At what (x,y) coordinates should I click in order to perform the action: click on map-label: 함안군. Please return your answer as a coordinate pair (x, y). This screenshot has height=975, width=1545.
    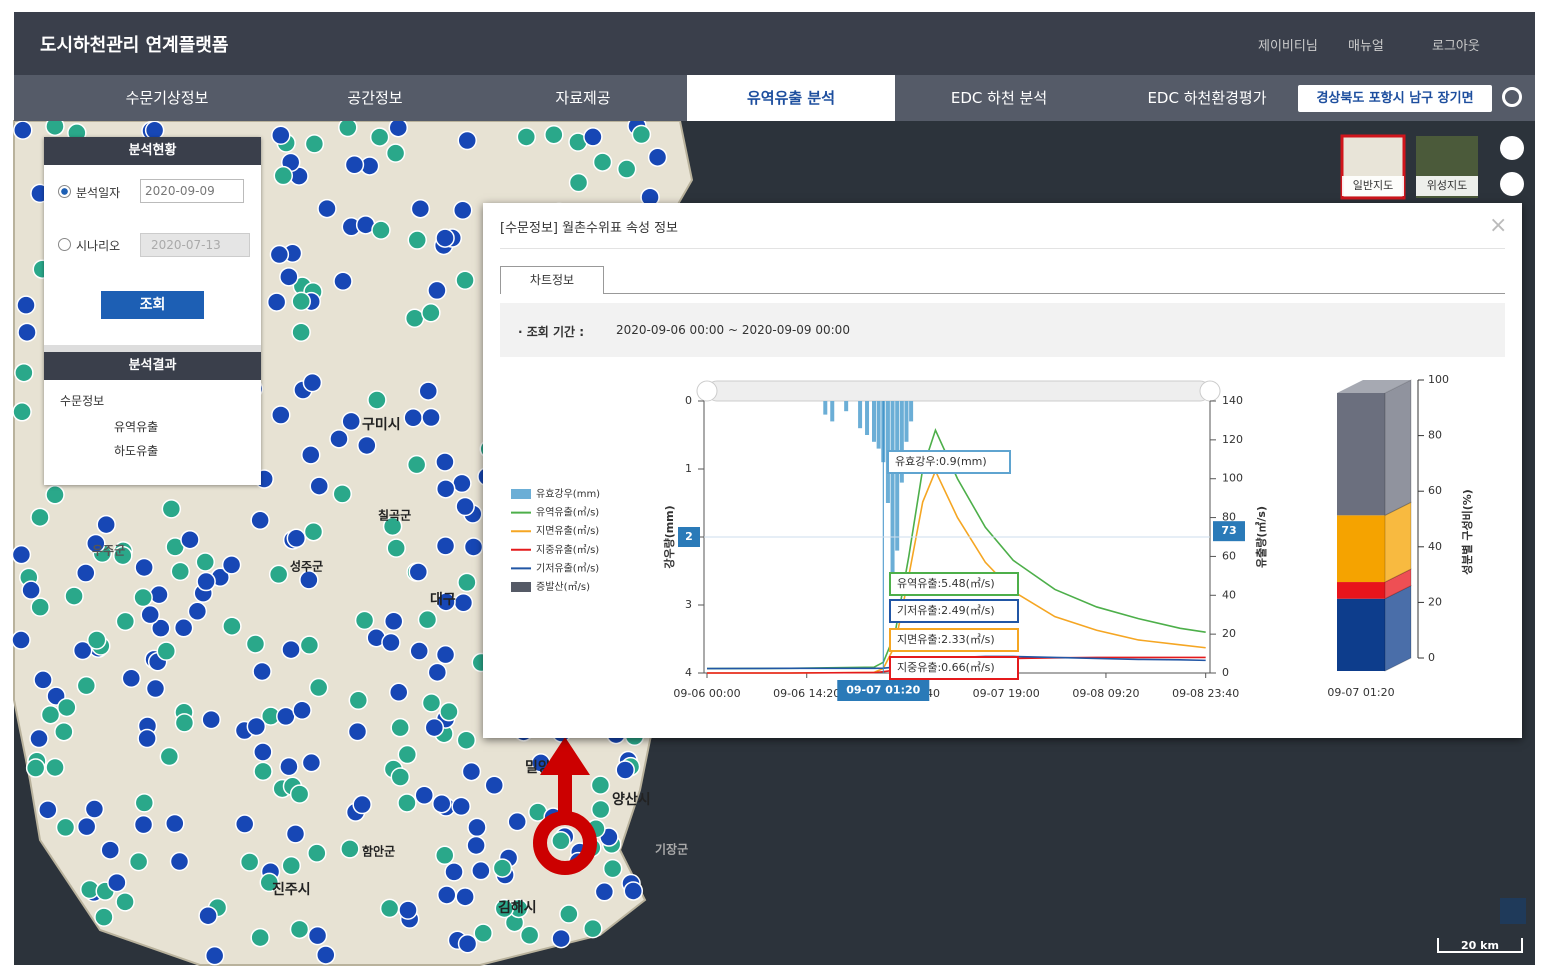
    Looking at the image, I should click on (378, 851).